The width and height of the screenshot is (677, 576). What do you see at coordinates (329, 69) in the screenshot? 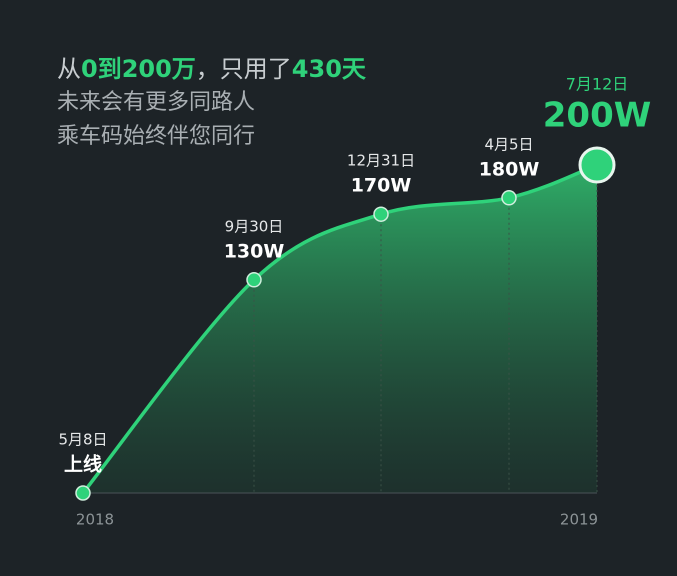
I see `title-highlight: 430天` at bounding box center [329, 69].